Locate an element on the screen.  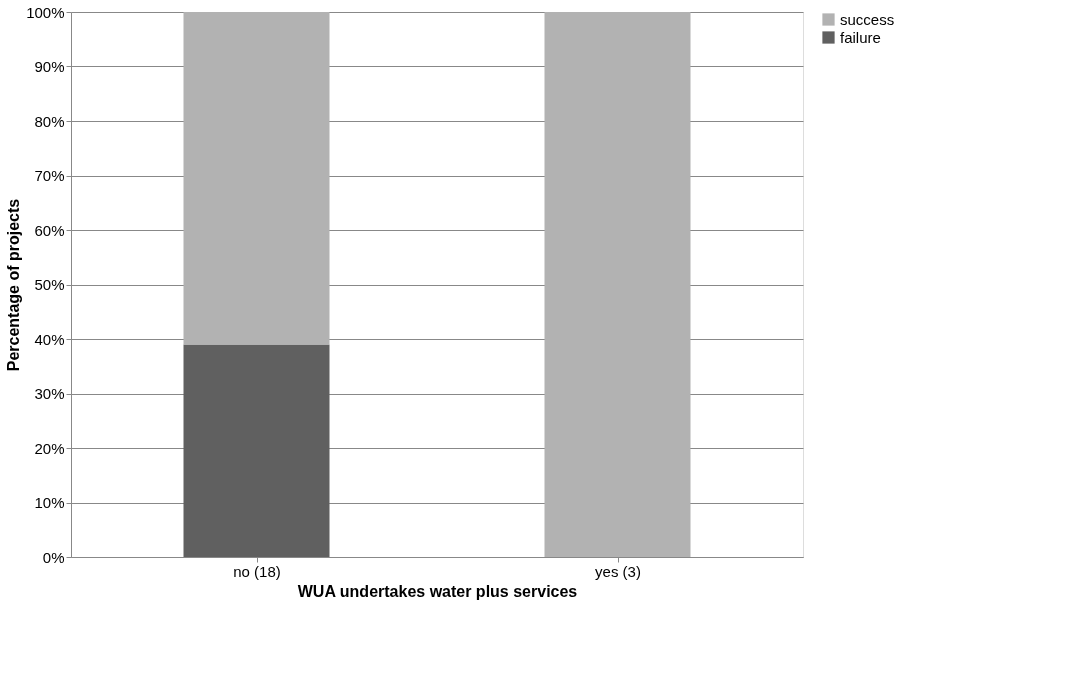
y-tick-label: 50% is located at coordinates (49, 284).